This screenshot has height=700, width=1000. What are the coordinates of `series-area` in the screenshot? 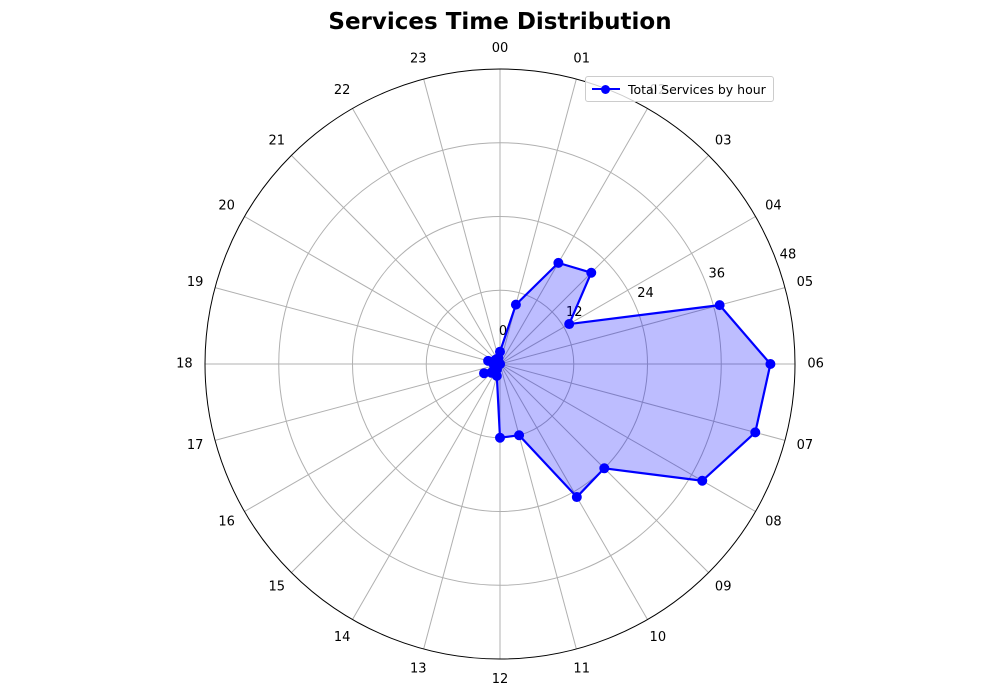 It's located at (627, 380).